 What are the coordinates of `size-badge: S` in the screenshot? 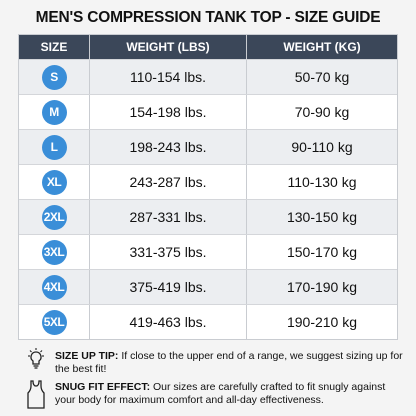 It's located at (54, 77).